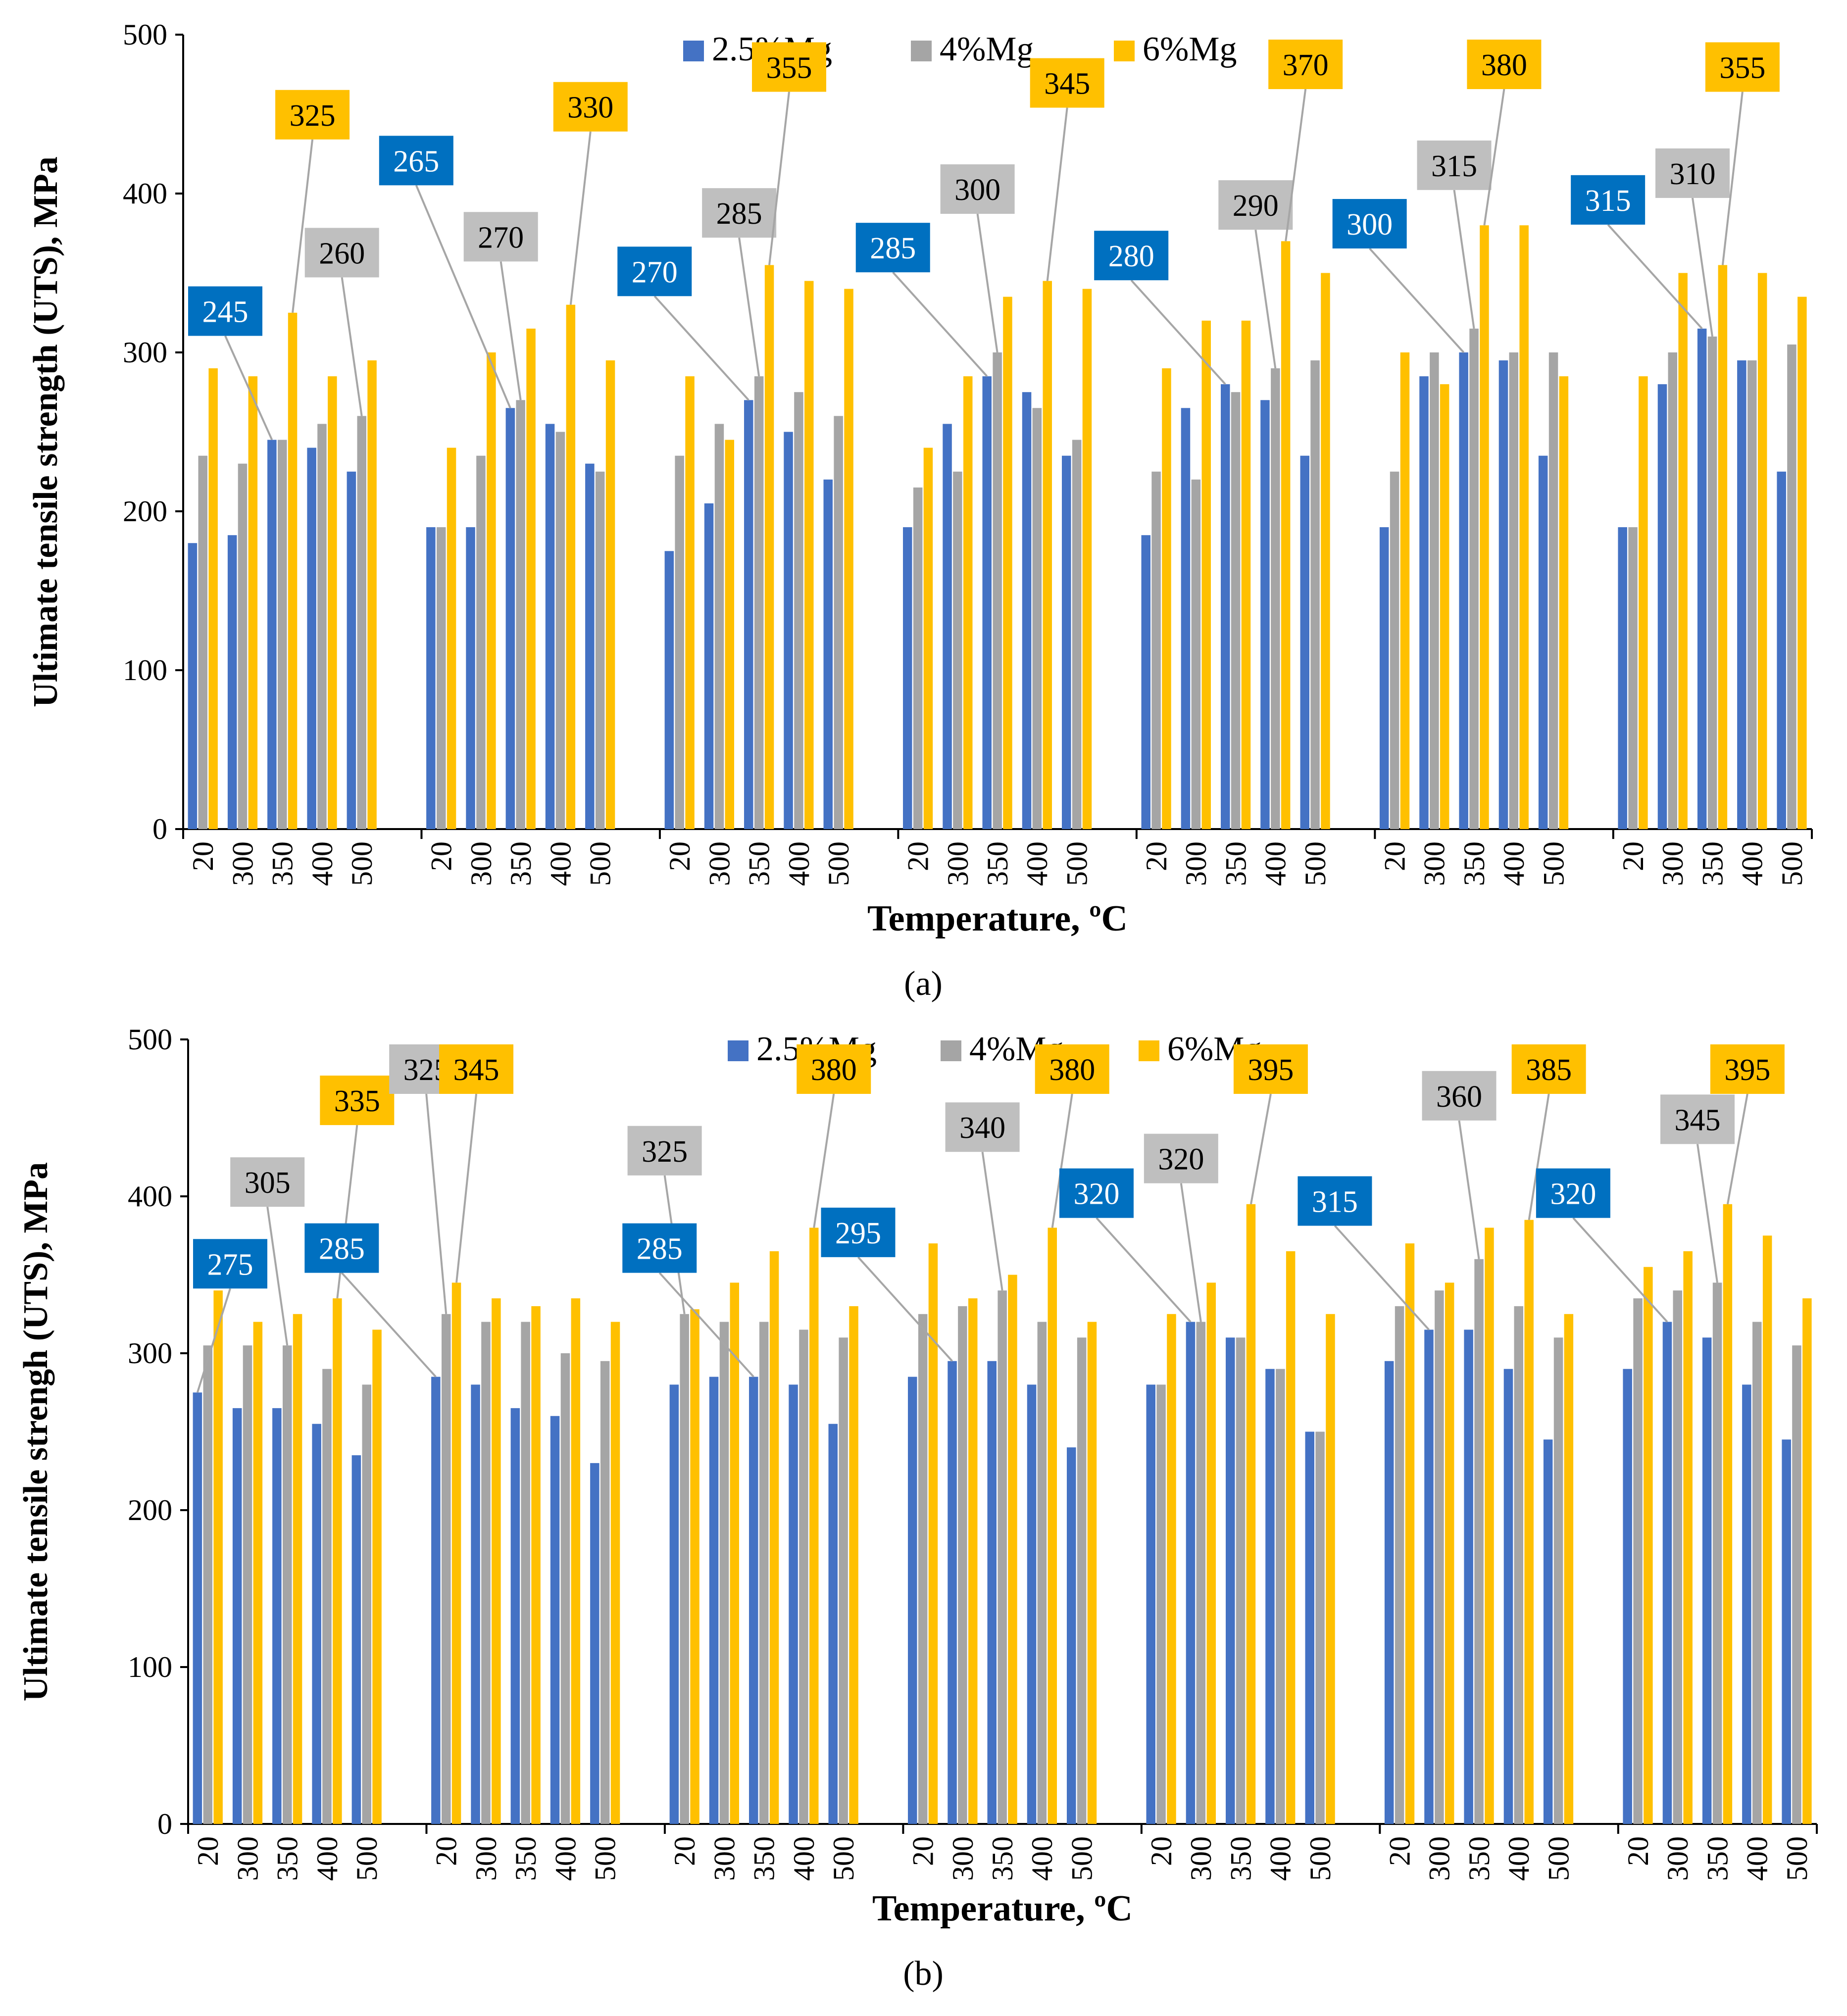 The width and height of the screenshot is (1847, 2016). Describe the element at coordinates (150, 1353) in the screenshot. I see `y-tick-label: 300` at that location.